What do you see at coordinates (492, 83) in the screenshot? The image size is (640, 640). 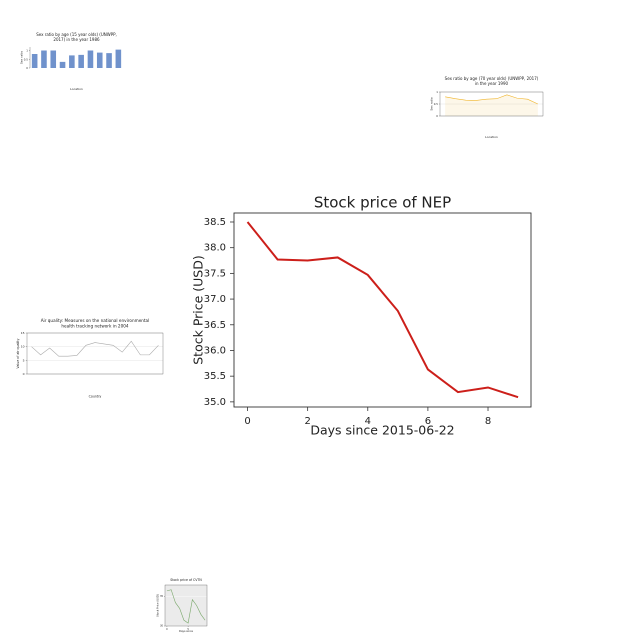 I see `chart-title: in the year 1990` at bounding box center [492, 83].